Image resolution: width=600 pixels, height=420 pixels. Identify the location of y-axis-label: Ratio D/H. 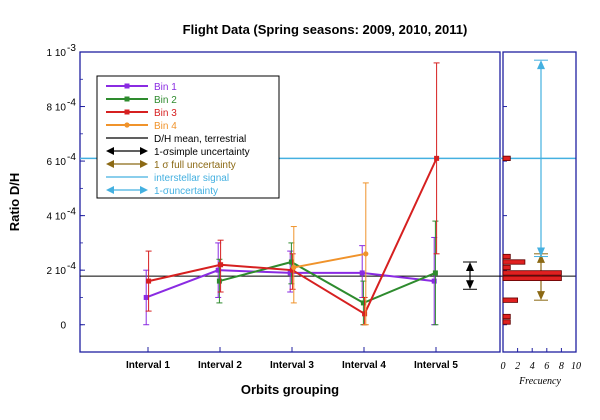
(14, 202).